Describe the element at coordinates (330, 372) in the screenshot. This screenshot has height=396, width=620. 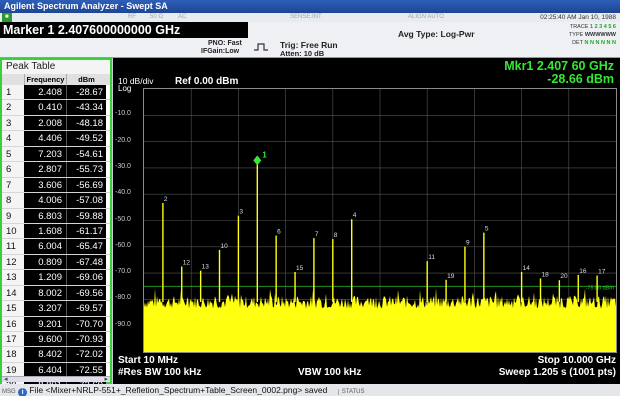
I see `vbw: VBW 100 kHz` at that location.